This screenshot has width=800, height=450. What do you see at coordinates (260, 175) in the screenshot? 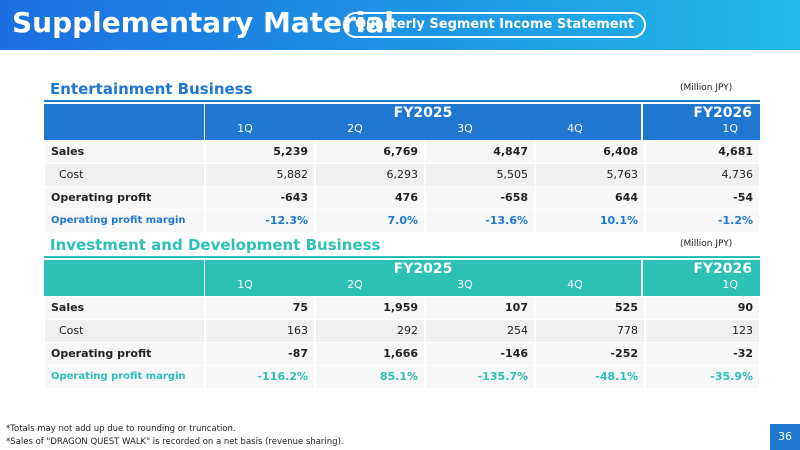
I see `table-cell: 5,882` at bounding box center [260, 175].